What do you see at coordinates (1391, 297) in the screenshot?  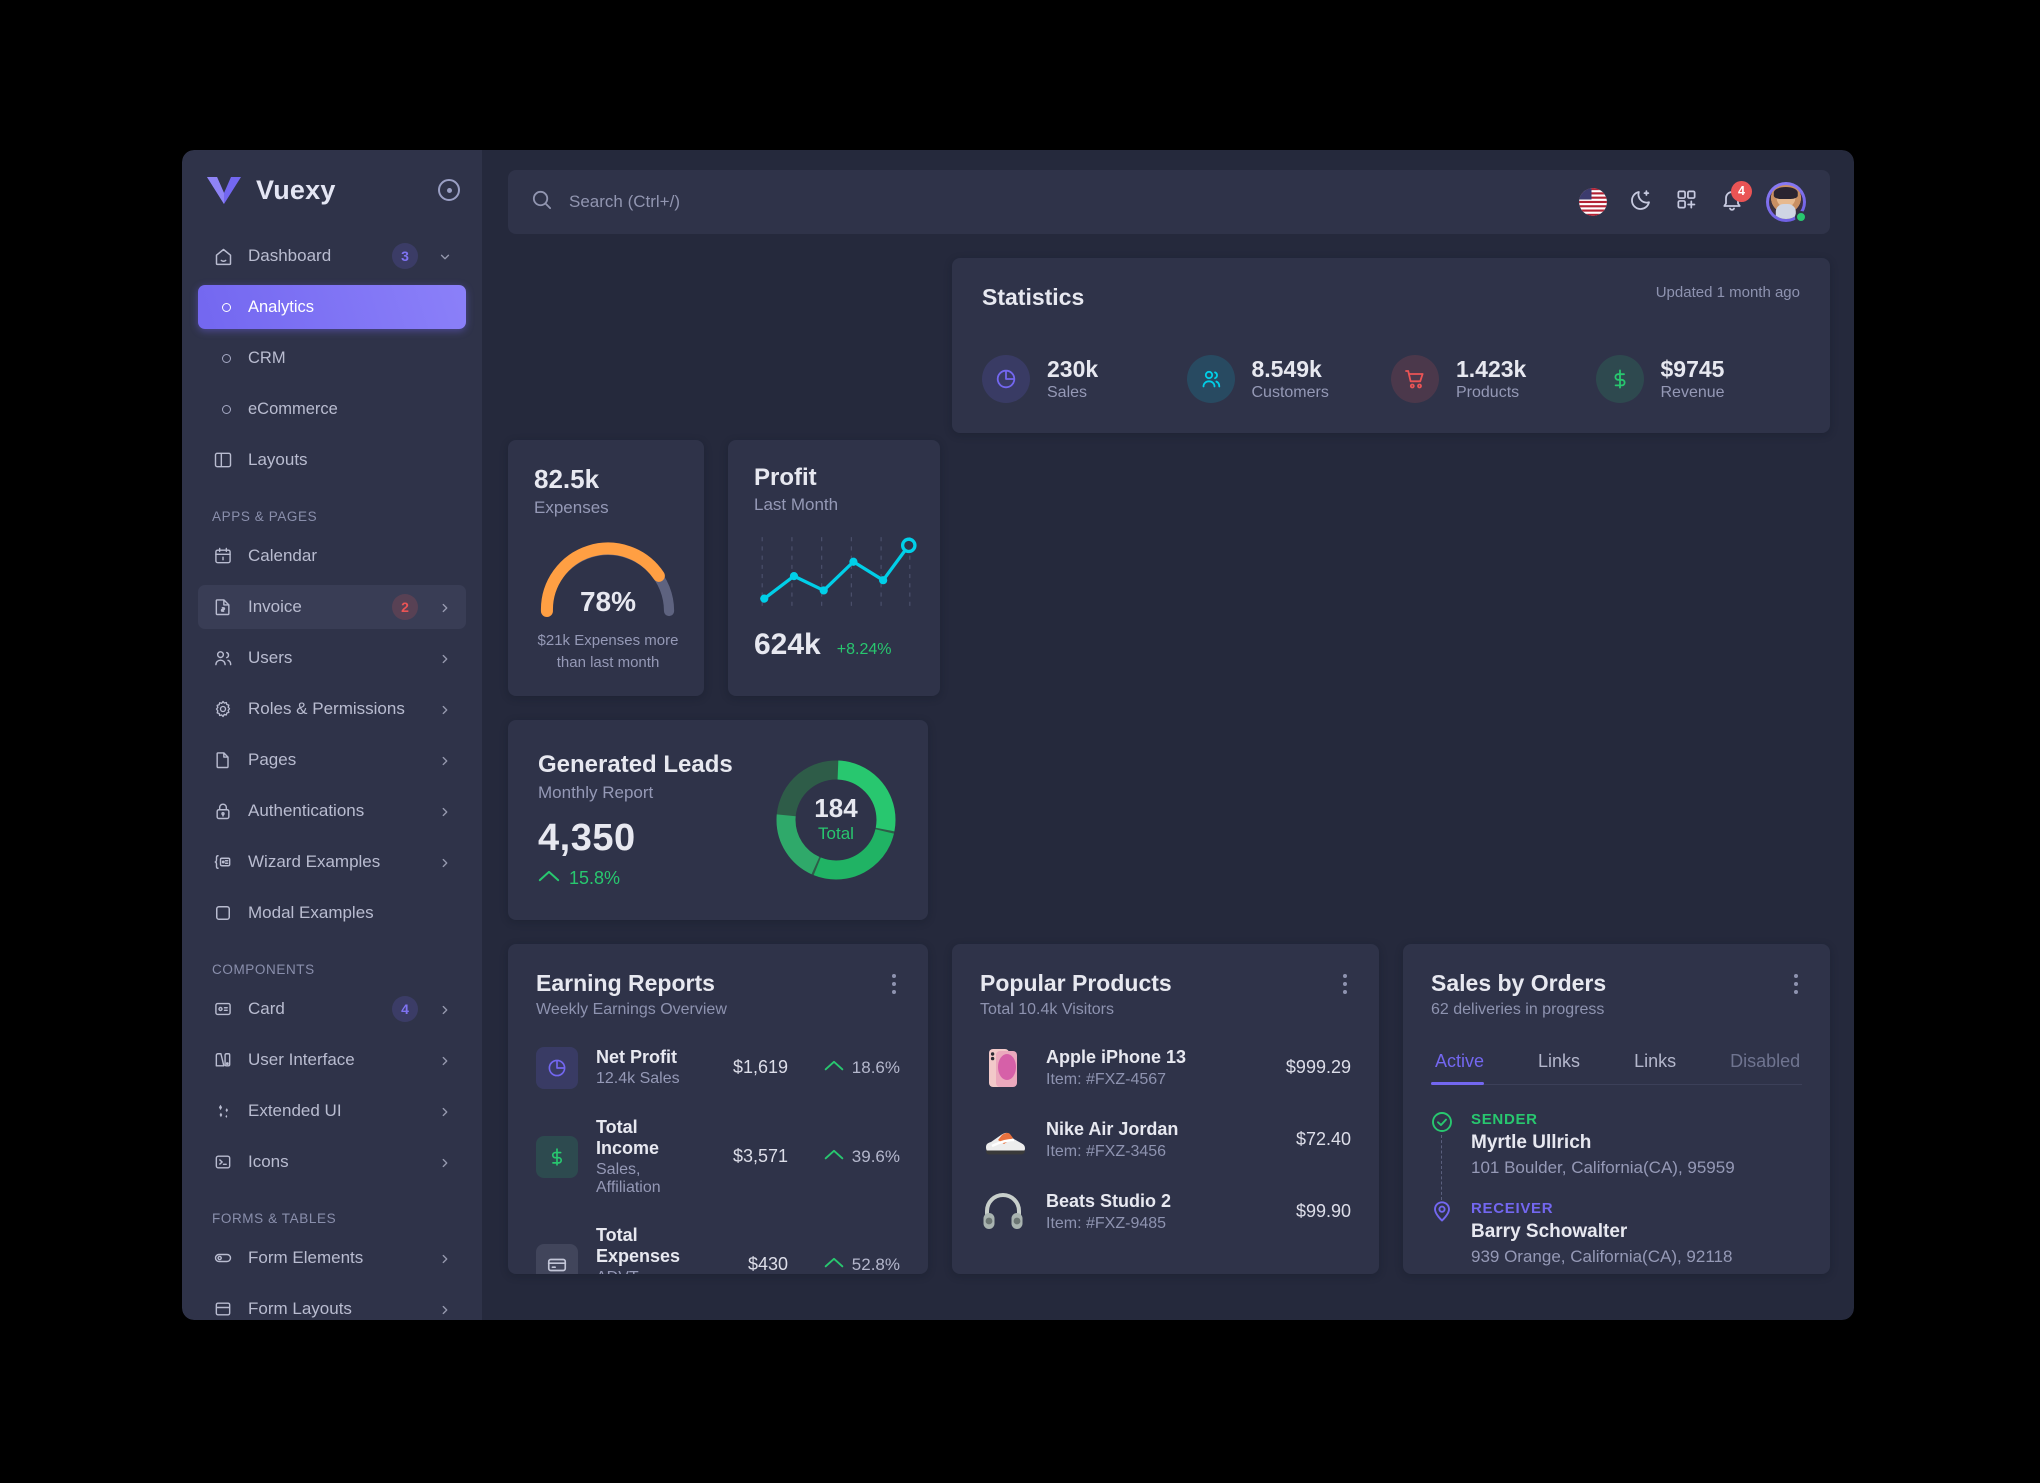 I see `statistics-header: Statistics Updated 1 month ago` at bounding box center [1391, 297].